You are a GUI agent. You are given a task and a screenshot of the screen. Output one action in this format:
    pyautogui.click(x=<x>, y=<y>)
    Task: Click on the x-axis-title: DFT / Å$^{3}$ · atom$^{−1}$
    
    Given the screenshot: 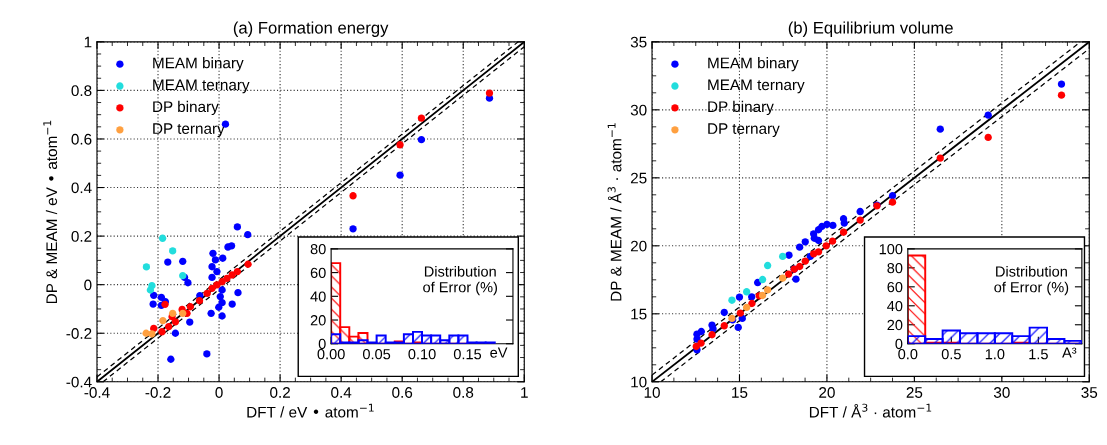 What is the action you would take?
    pyautogui.click(x=870, y=410)
    